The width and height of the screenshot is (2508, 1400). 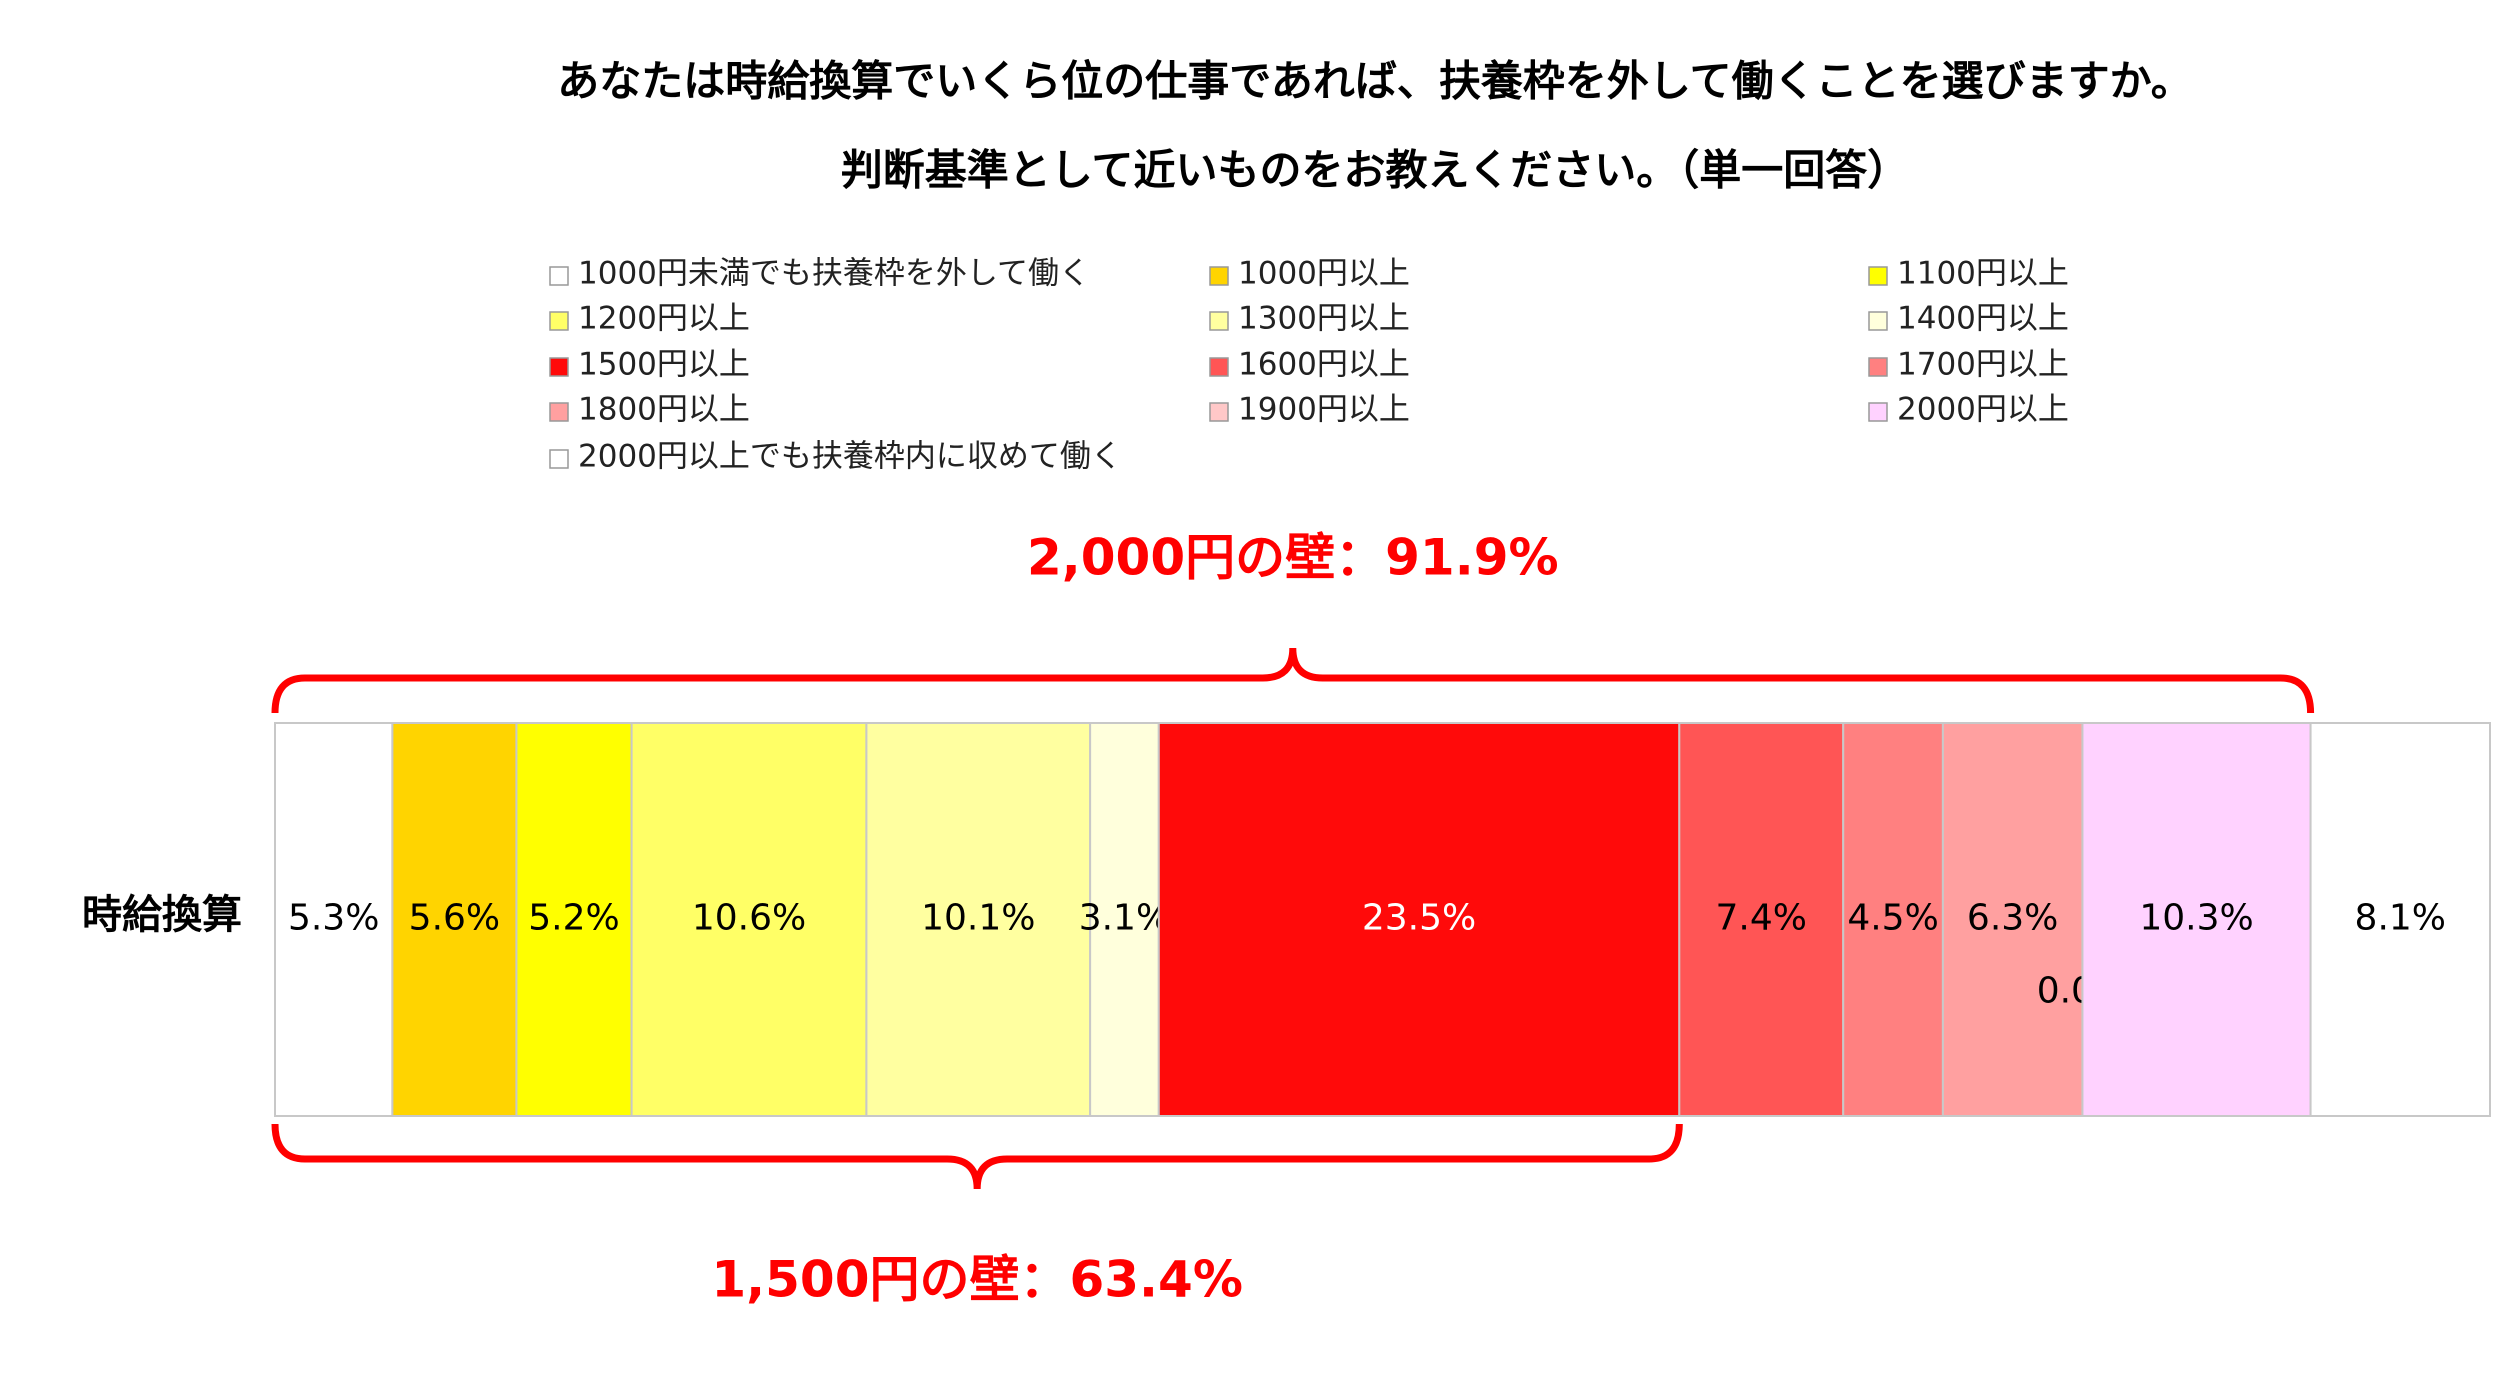 What do you see at coordinates (1375, 170) in the screenshot?
I see `chart-subtitle: 判断基準として近いものをお教えください。（単一回答）` at bounding box center [1375, 170].